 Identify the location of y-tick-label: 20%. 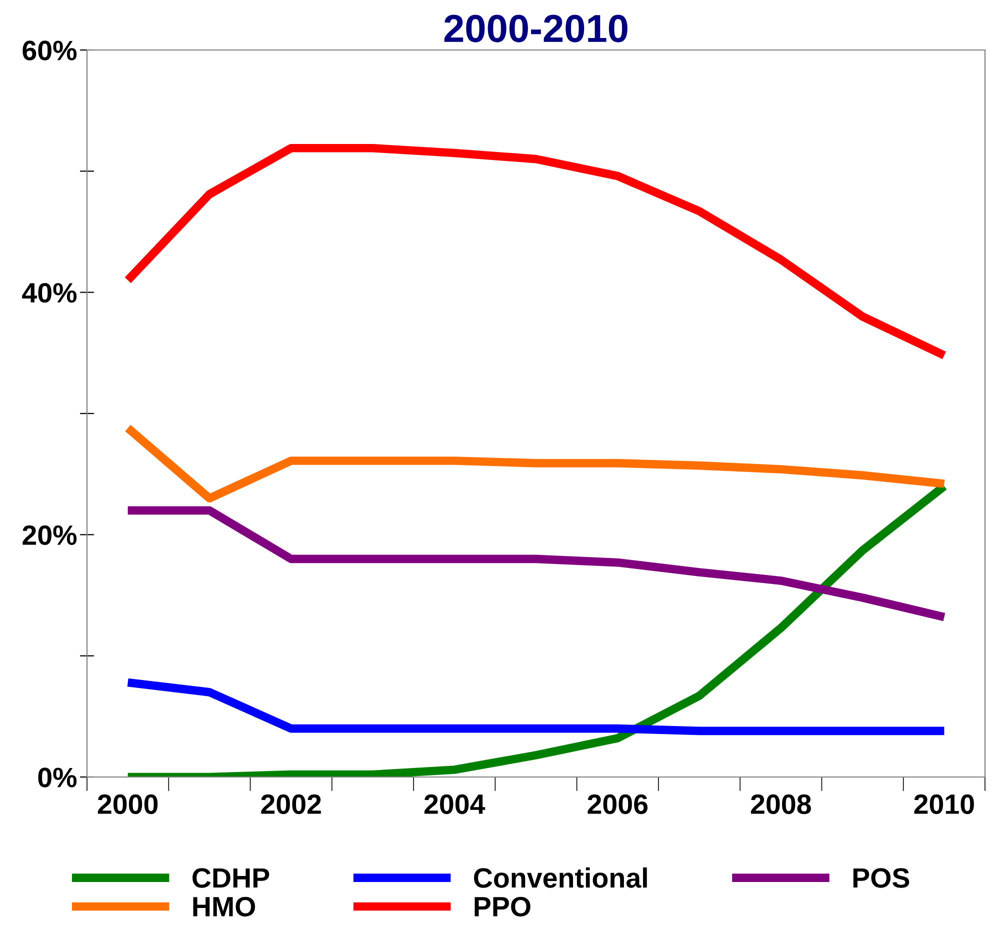
(49, 535).